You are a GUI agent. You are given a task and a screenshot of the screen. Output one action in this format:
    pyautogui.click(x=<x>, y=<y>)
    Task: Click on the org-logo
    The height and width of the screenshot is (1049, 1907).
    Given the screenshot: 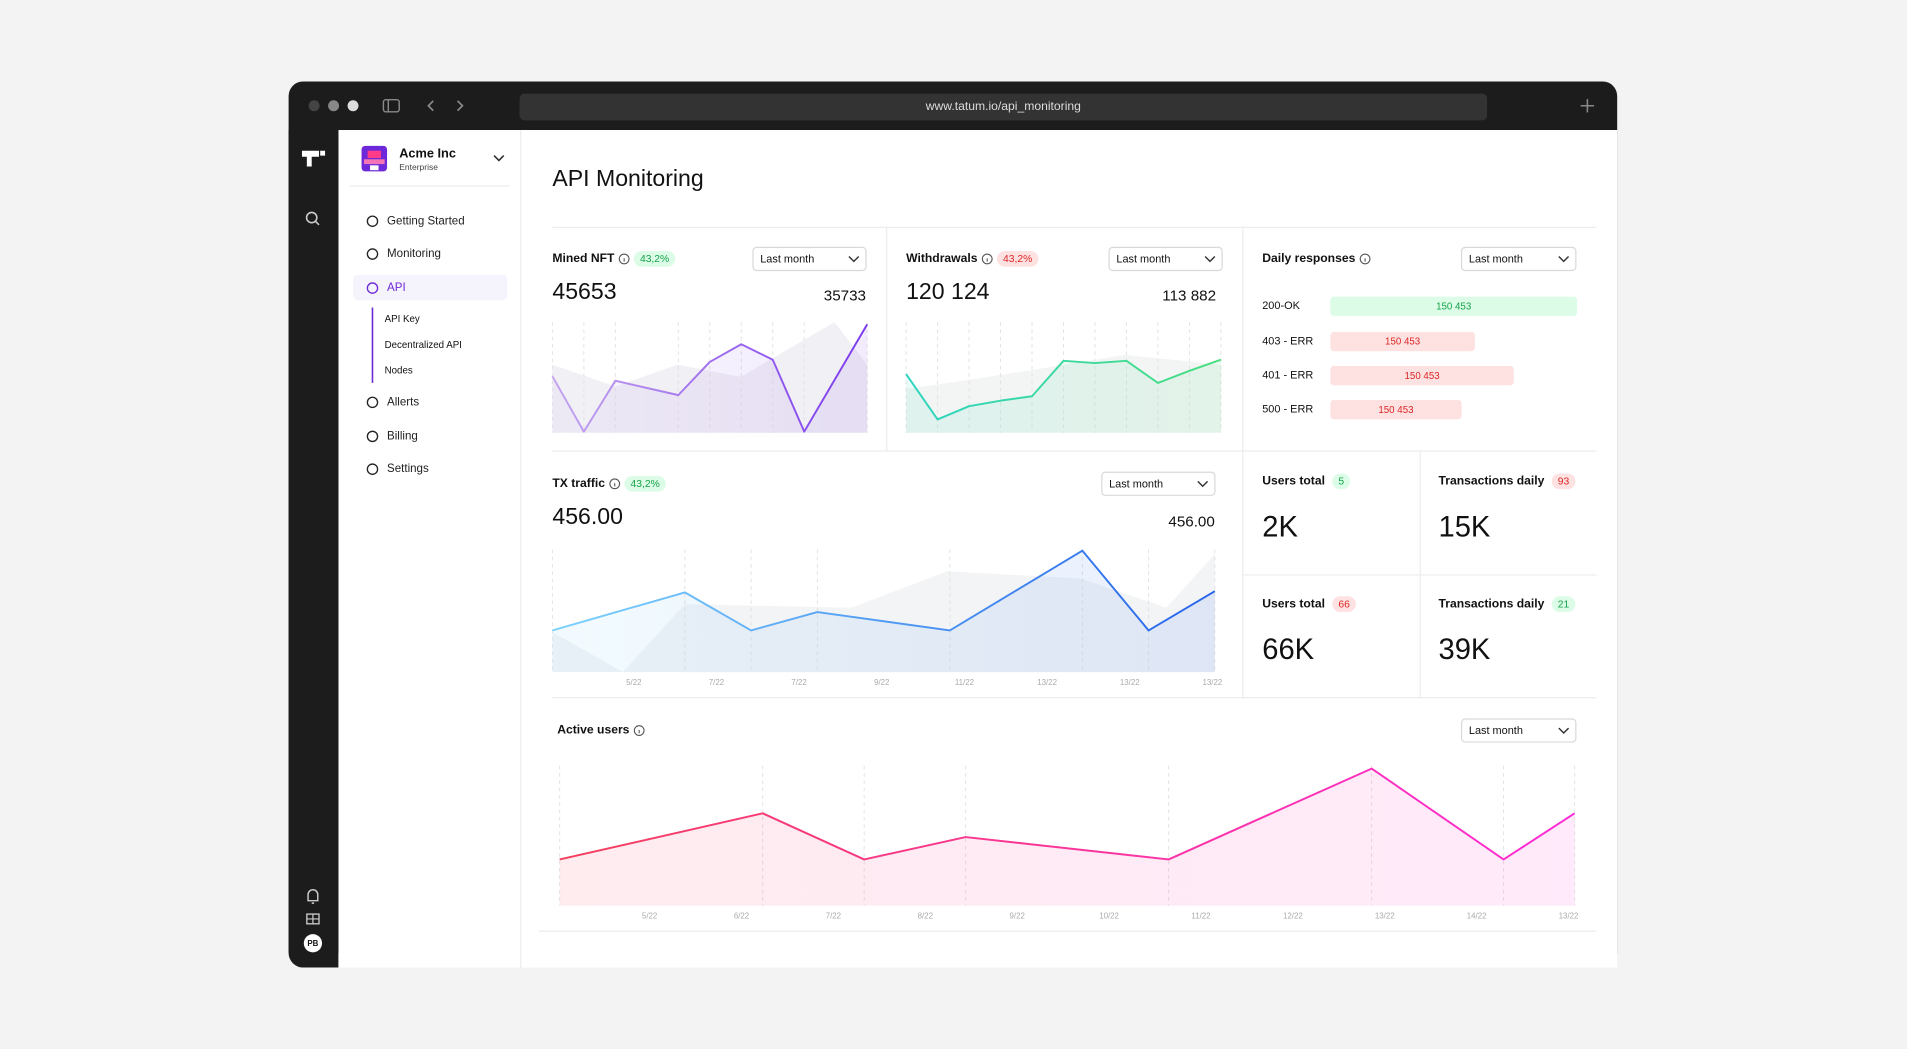 What is the action you would take?
    pyautogui.click(x=374, y=158)
    